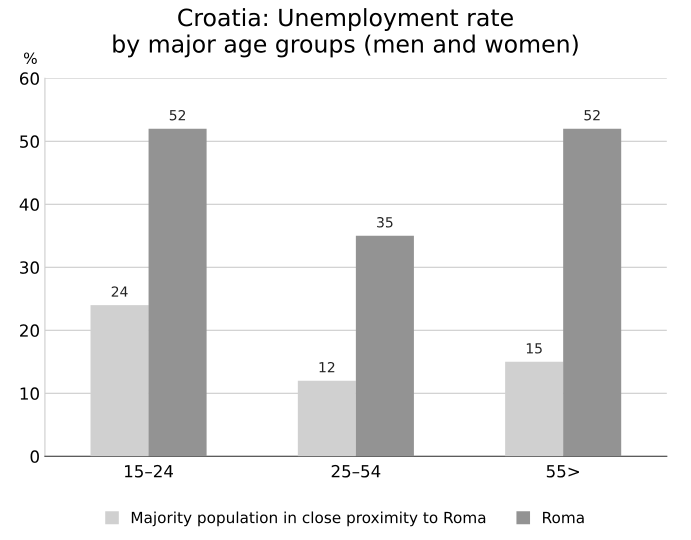 This screenshot has width=691, height=540. Describe the element at coordinates (385, 222) in the screenshot. I see `data-label: 35` at that location.